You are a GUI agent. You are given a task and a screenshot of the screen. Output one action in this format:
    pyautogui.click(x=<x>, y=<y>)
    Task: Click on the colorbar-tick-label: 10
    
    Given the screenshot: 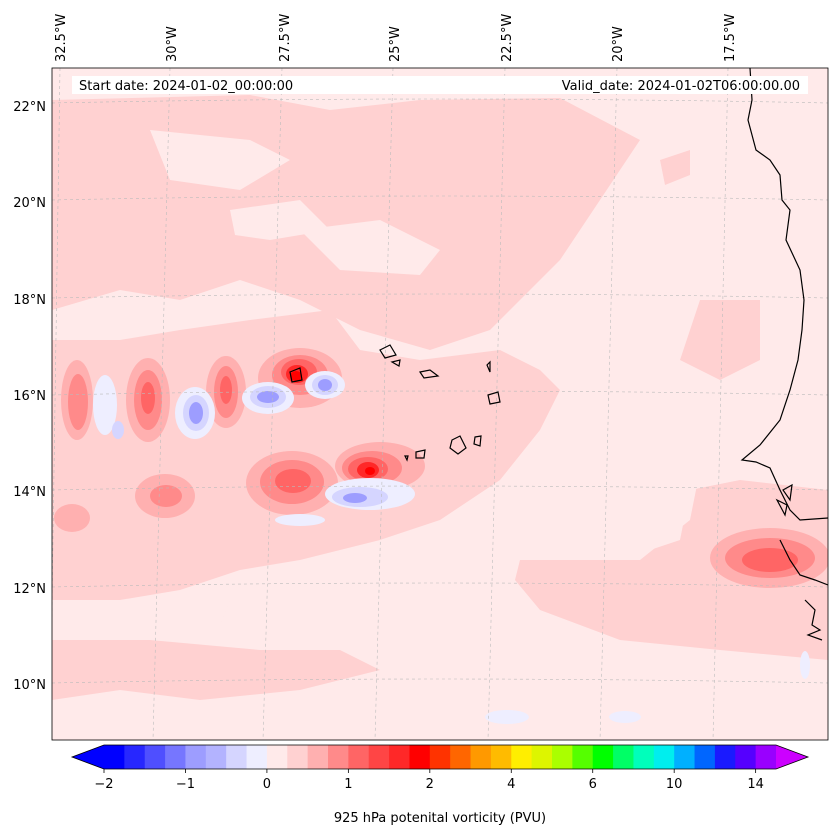 What is the action you would take?
    pyautogui.click(x=674, y=784)
    